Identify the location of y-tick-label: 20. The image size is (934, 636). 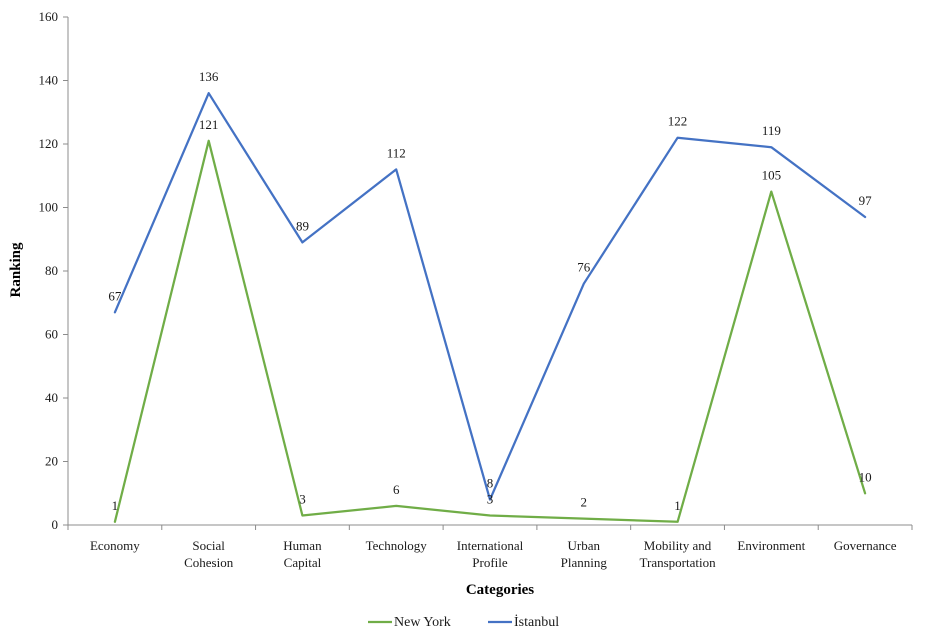
(51, 461).